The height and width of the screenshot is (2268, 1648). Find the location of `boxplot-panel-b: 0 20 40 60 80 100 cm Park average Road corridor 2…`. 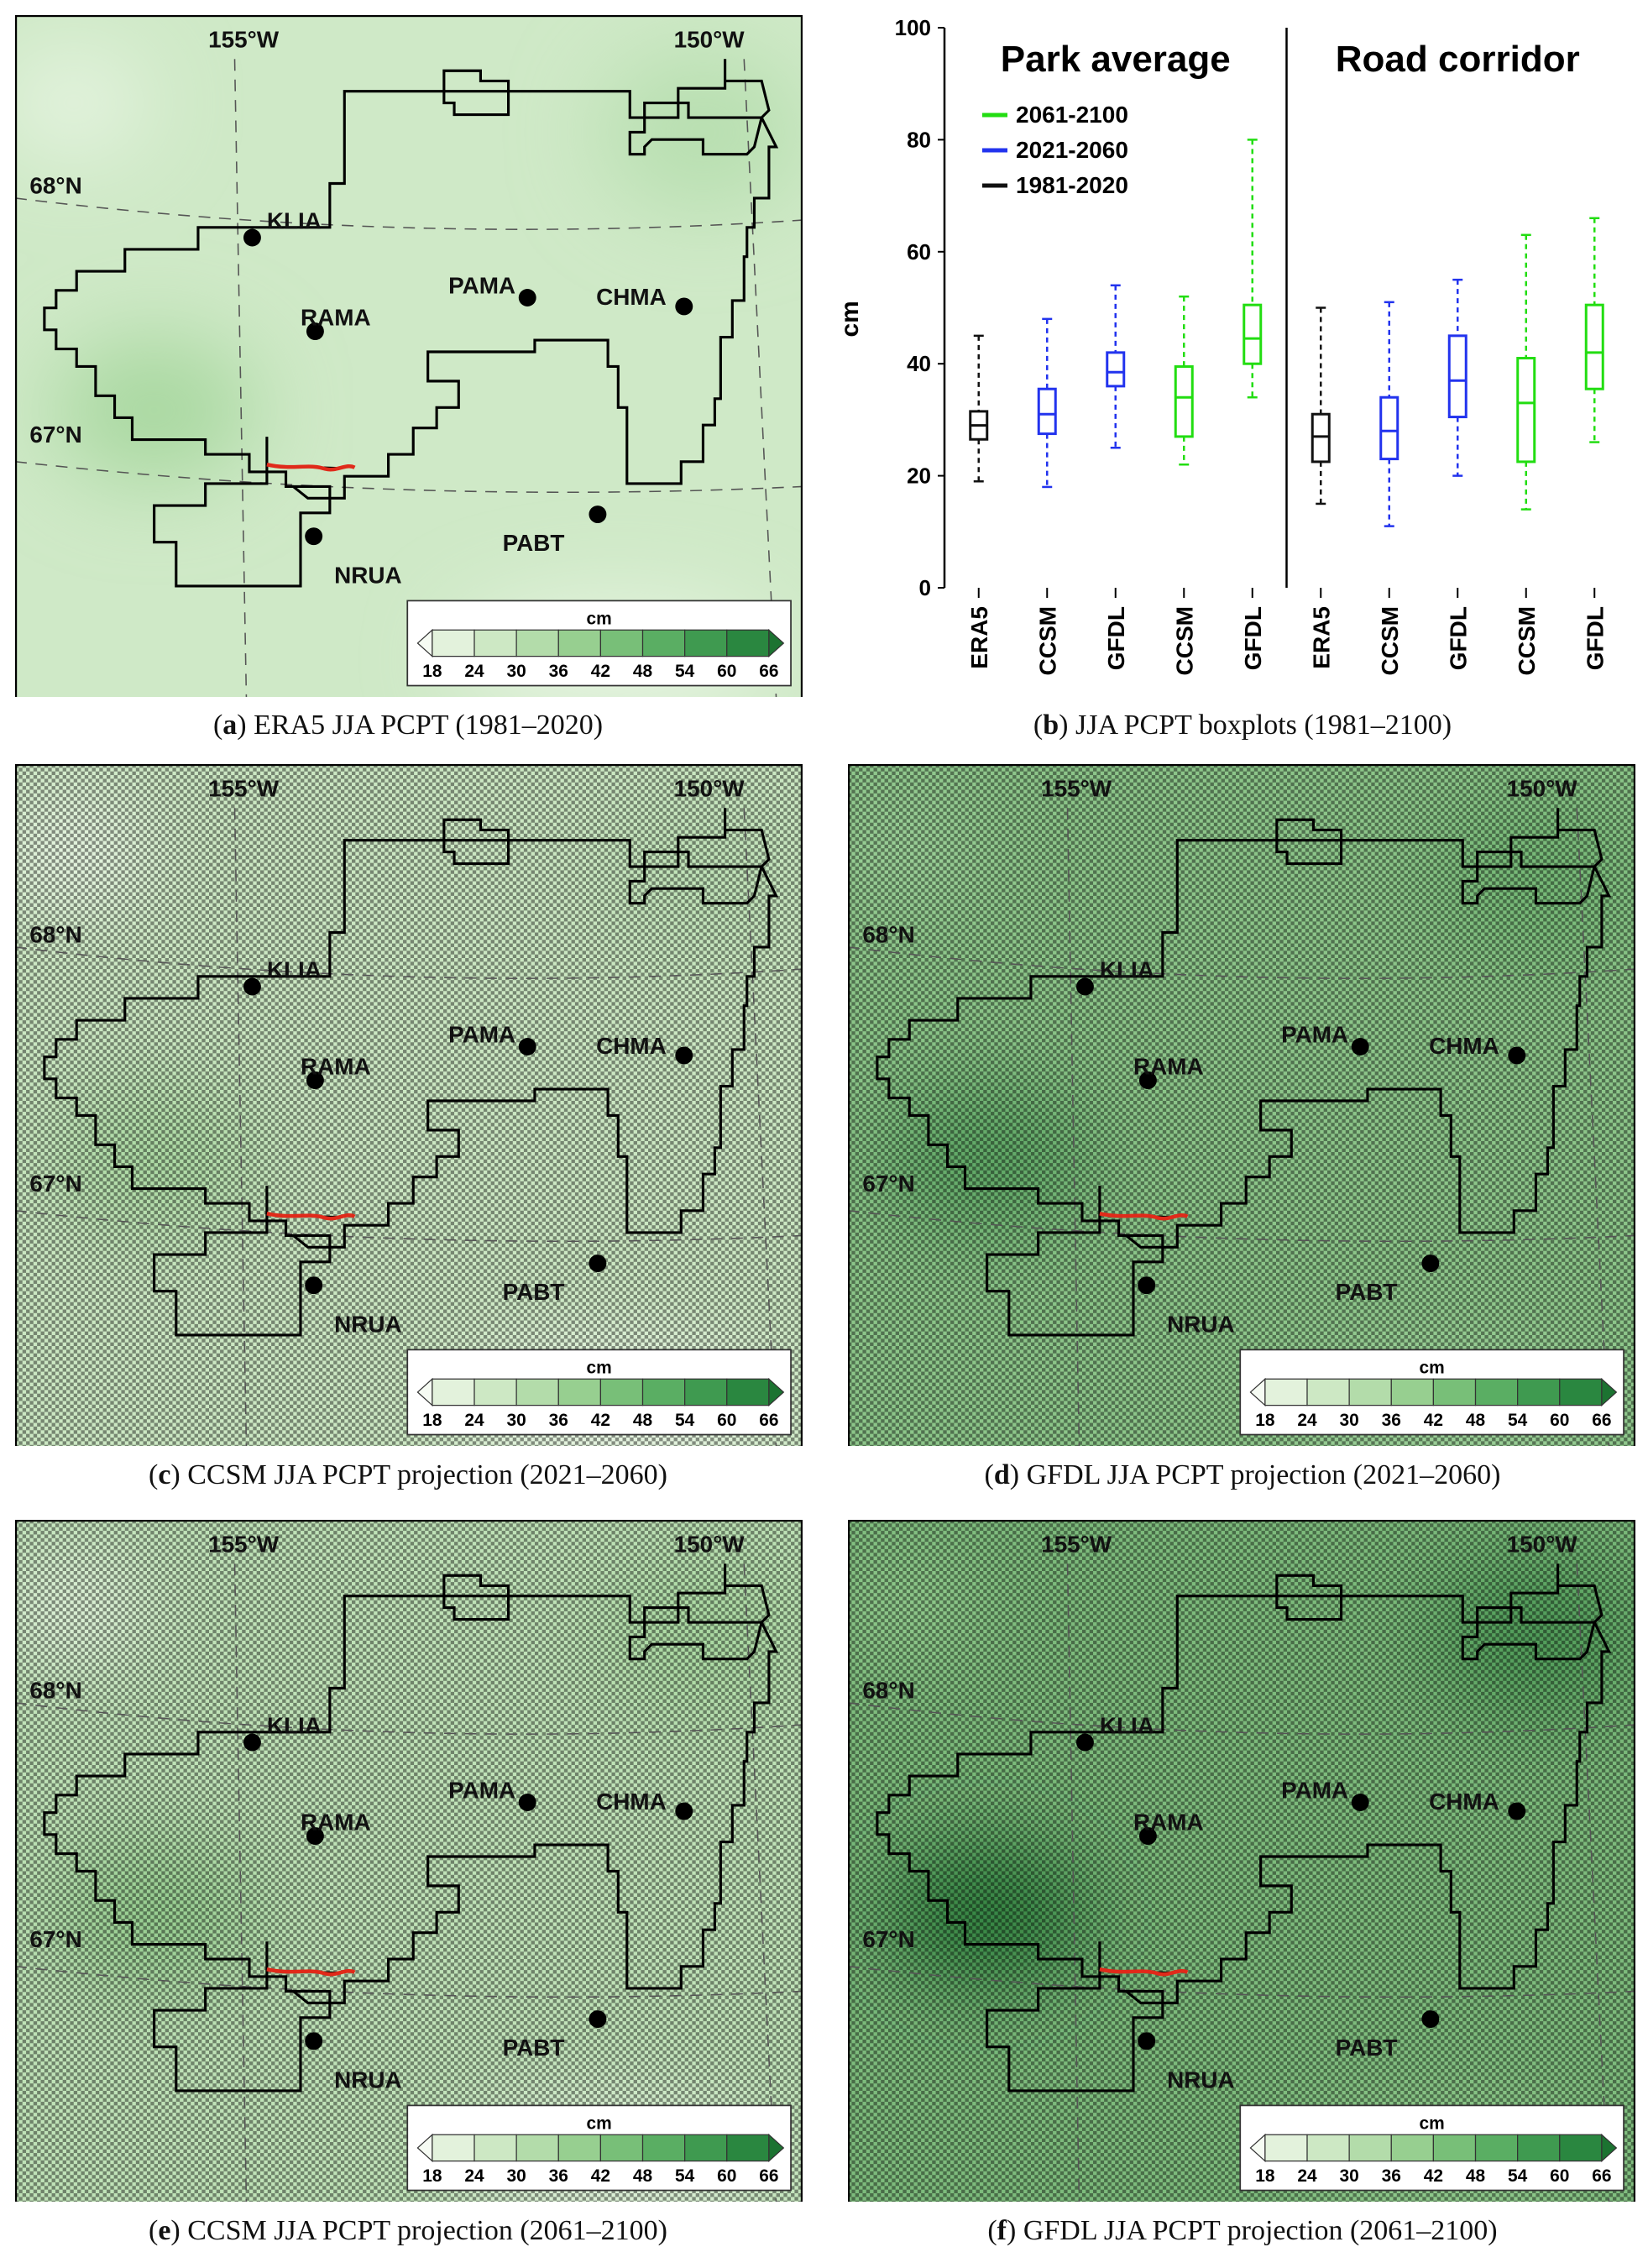

boxplot-panel-b: 0 20 40 60 80 100 cm Park average Road corridor 2… is located at coordinates (1238, 356).